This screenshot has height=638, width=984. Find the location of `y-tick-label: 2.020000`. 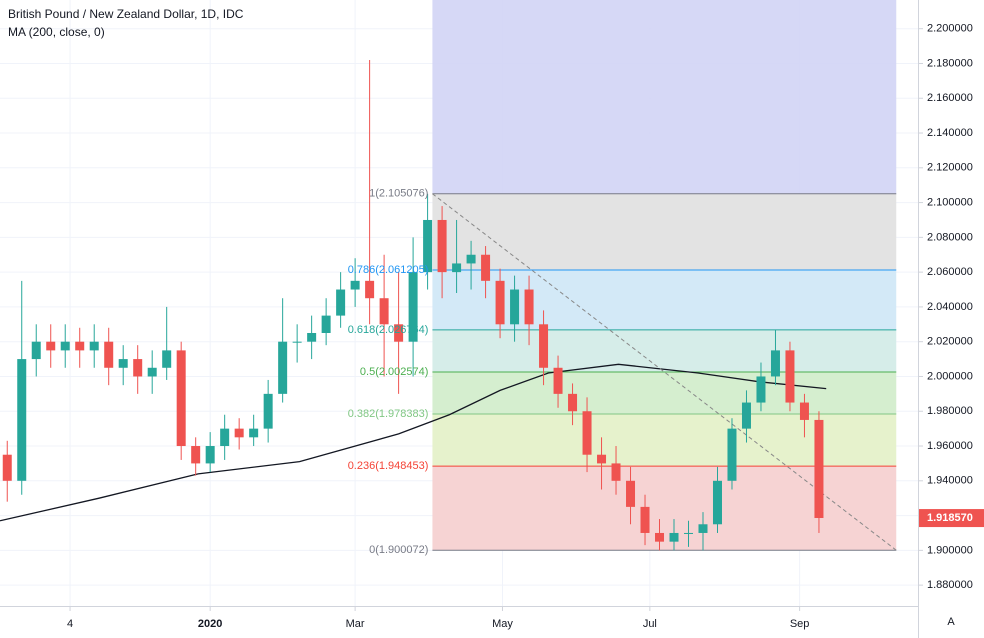

y-tick-label: 2.020000 is located at coordinates (950, 342).